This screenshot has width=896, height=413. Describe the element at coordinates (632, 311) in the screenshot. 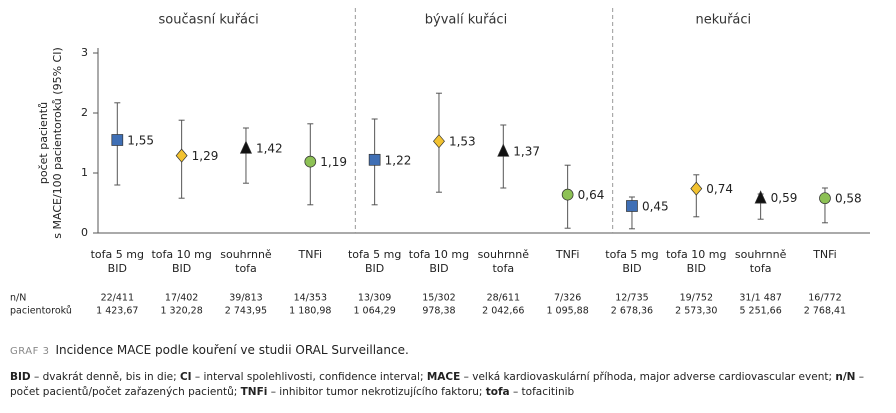

I see `table-cell: 2 678,36` at that location.